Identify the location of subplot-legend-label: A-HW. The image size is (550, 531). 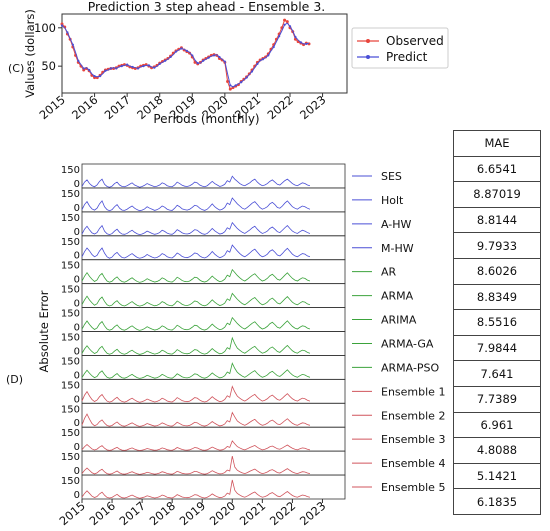
(396, 224).